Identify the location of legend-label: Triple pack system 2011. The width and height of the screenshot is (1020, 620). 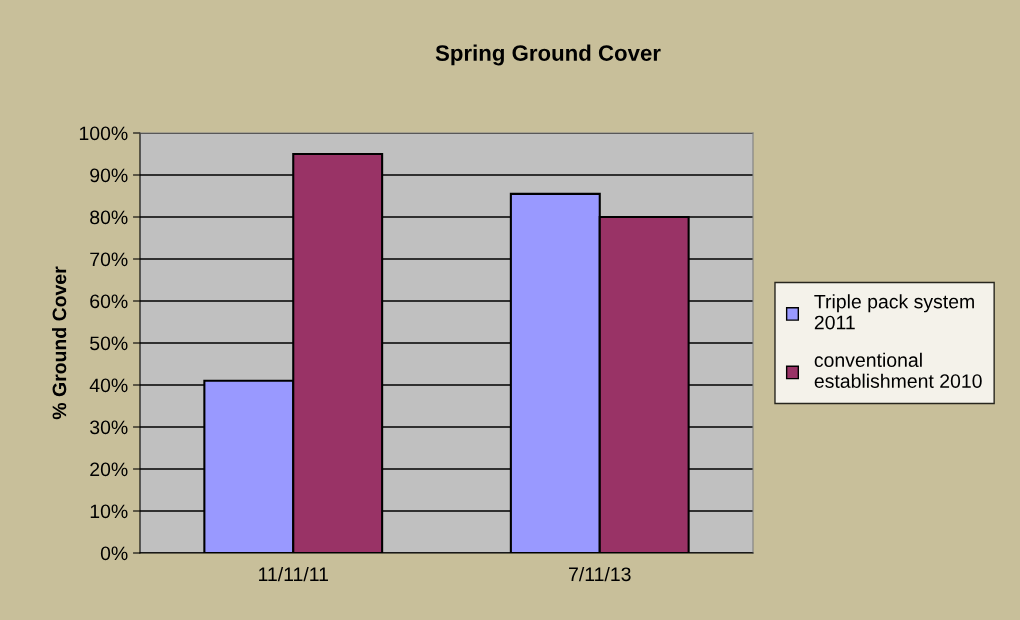
(894, 312).